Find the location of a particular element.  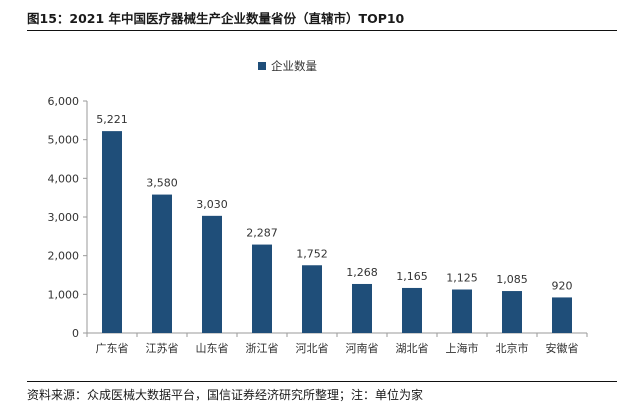

y-tick-label: 6,000 is located at coordinates (64, 101).